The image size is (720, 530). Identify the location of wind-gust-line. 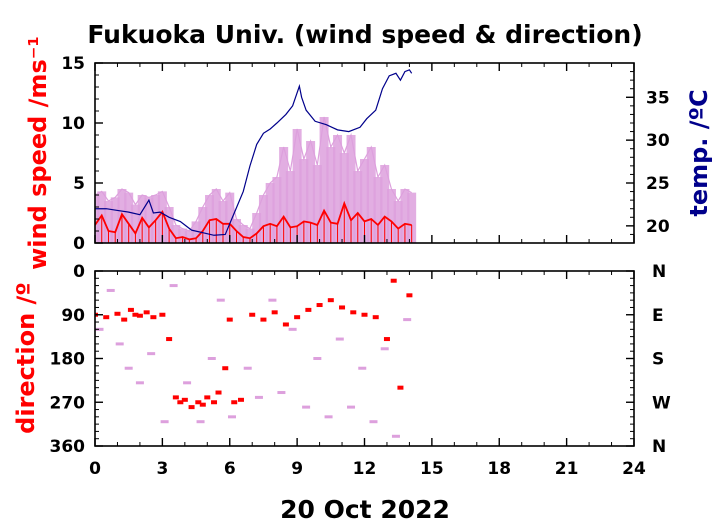
(253, 174).